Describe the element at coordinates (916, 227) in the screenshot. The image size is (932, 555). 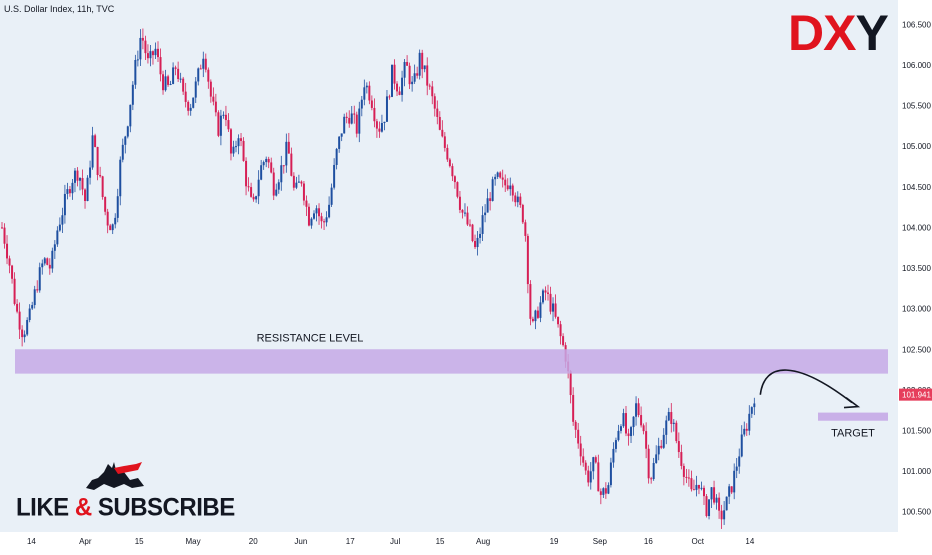
I see `y-tick-label: 104.000` at that location.